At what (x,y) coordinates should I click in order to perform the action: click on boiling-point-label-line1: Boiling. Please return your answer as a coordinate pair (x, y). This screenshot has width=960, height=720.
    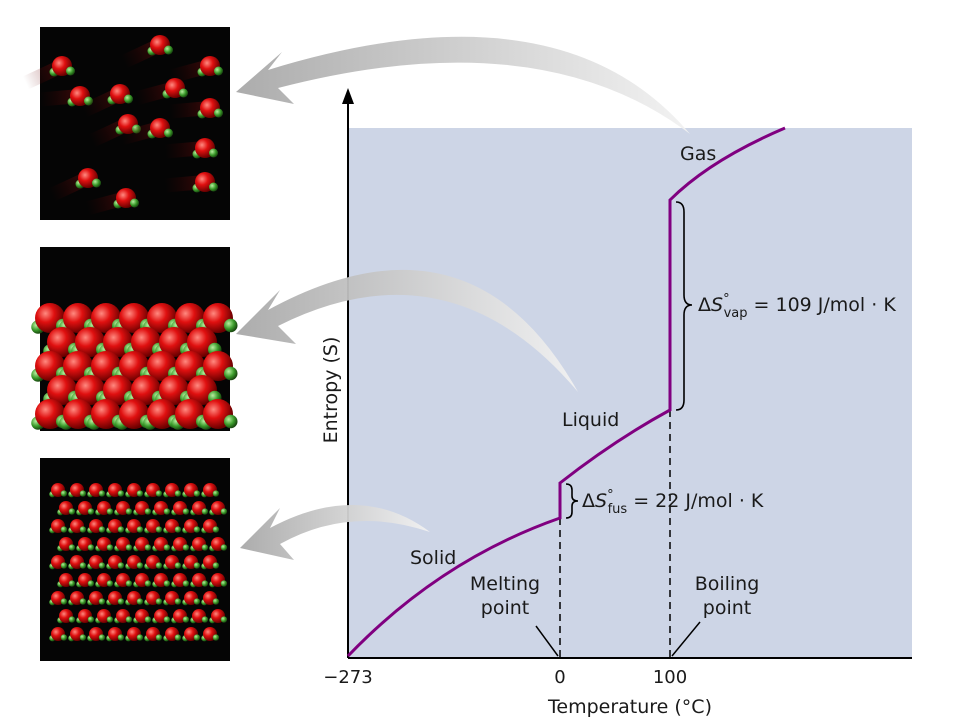
    Looking at the image, I should click on (727, 584).